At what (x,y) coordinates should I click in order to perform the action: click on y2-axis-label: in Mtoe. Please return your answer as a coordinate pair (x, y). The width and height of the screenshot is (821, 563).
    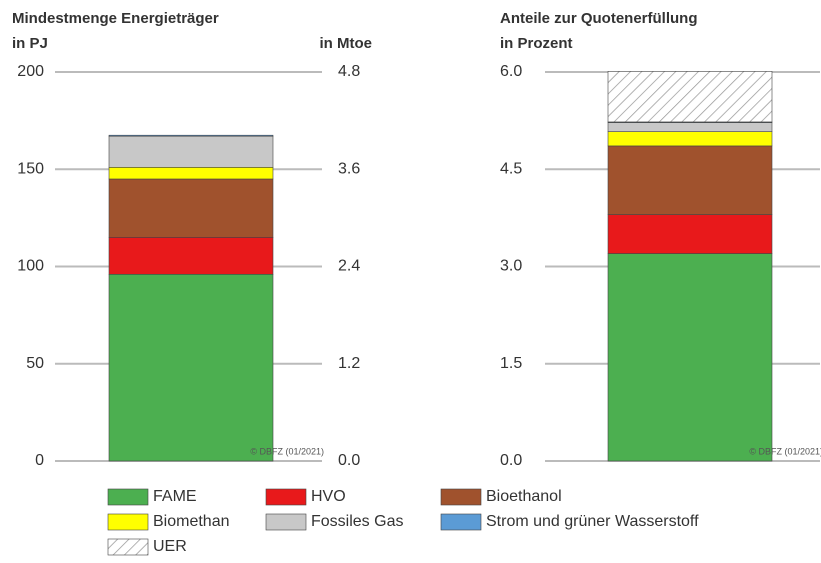
    Looking at the image, I should click on (346, 43).